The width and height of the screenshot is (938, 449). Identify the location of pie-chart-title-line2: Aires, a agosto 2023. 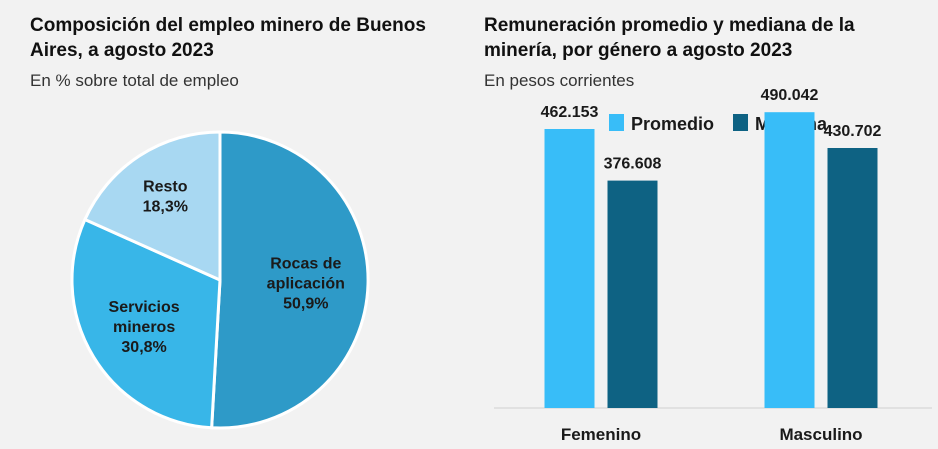
(122, 50).